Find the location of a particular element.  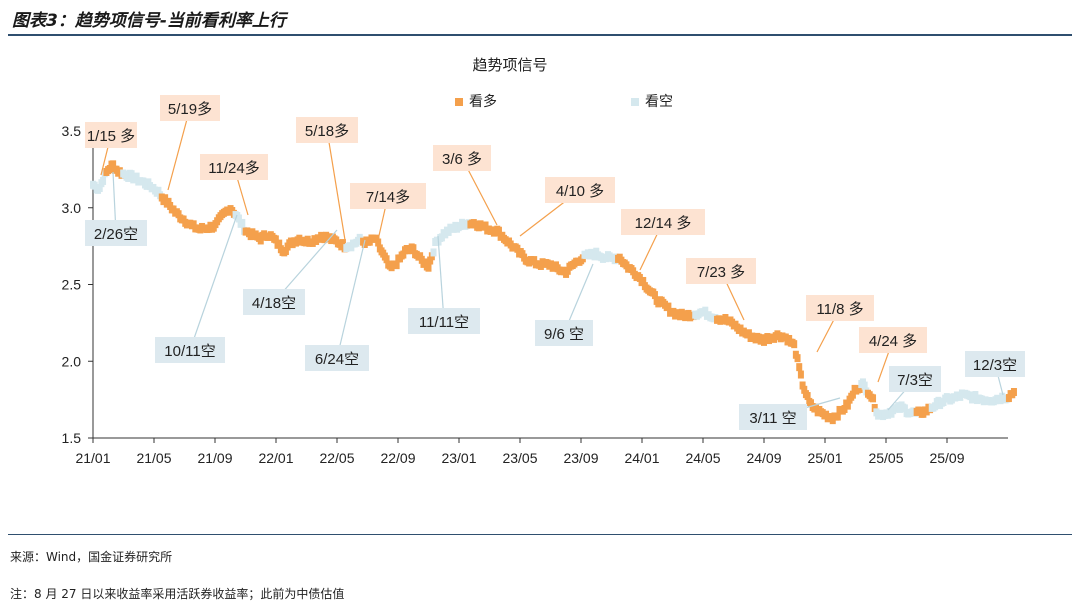

annotation-label: 3/11 空 is located at coordinates (772, 418).